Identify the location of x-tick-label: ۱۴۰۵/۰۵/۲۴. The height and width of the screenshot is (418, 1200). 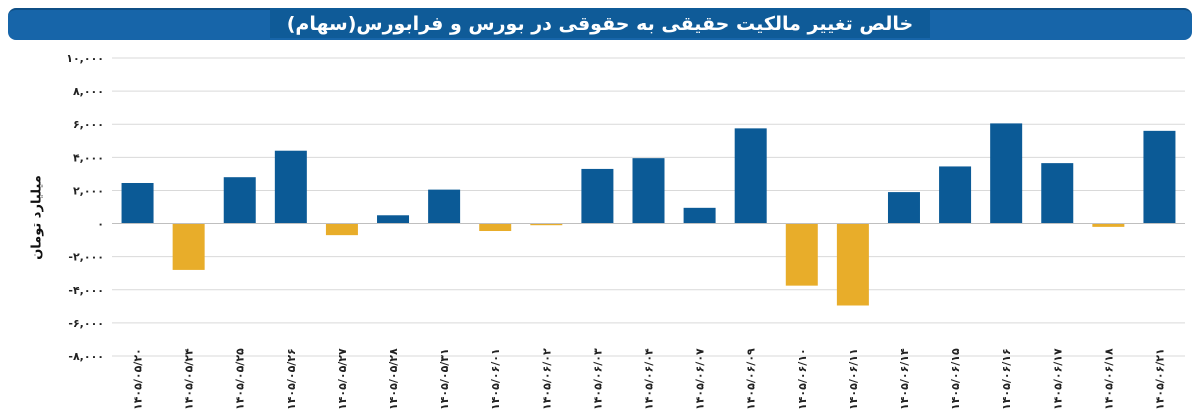
(189, 379).